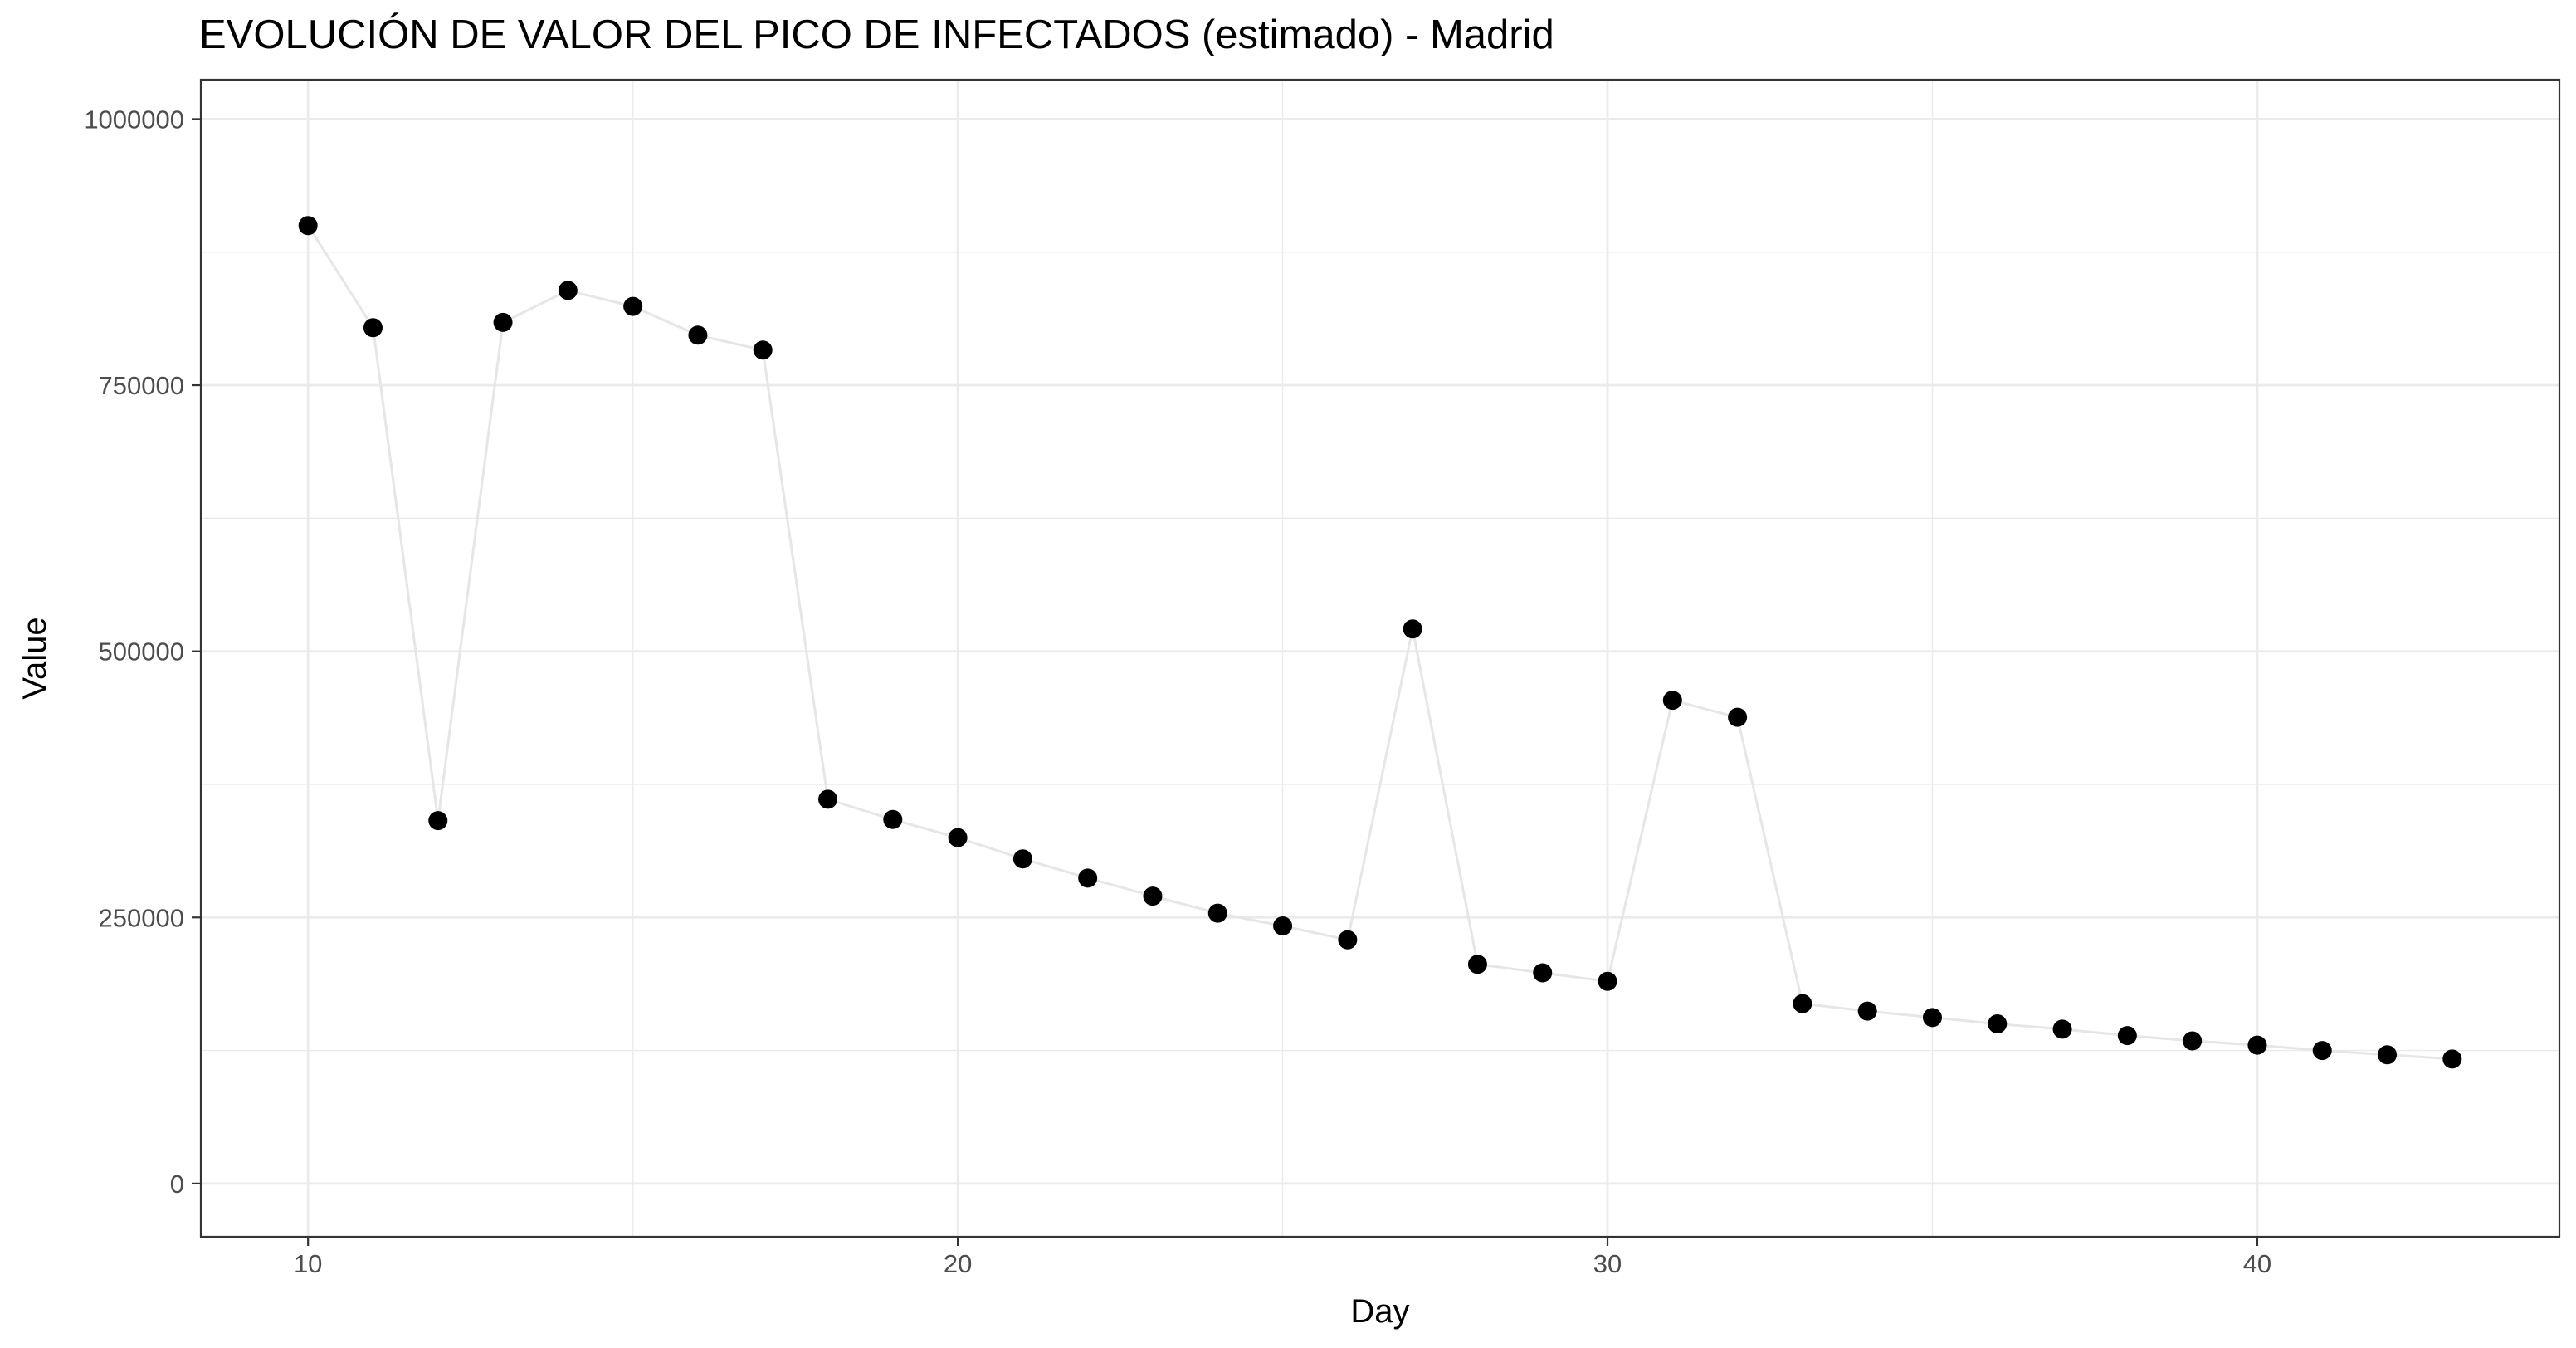 Image resolution: width=2576 pixels, height=1348 pixels. What do you see at coordinates (142, 386) in the screenshot?
I see `y-tick-label: 750000` at bounding box center [142, 386].